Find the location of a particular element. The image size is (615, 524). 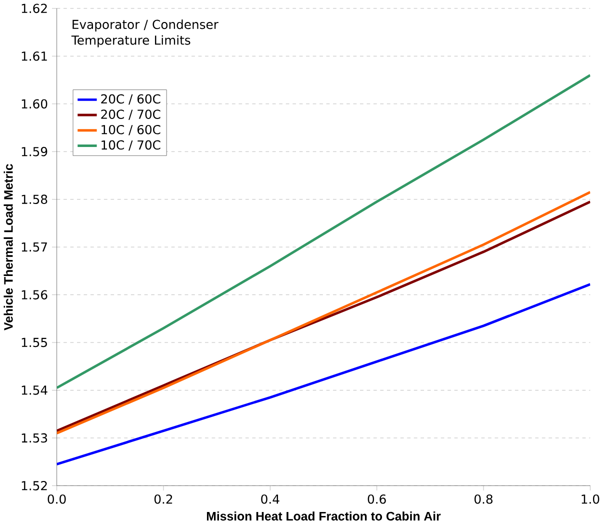

x-tick-label: 0.4 is located at coordinates (270, 499).